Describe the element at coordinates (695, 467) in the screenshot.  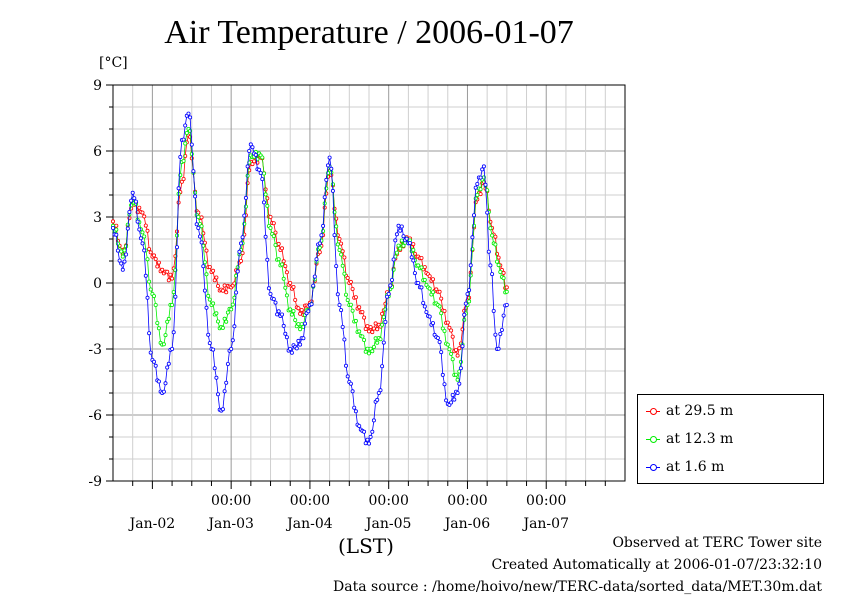
I see `legend-label: at 1.6 m` at that location.